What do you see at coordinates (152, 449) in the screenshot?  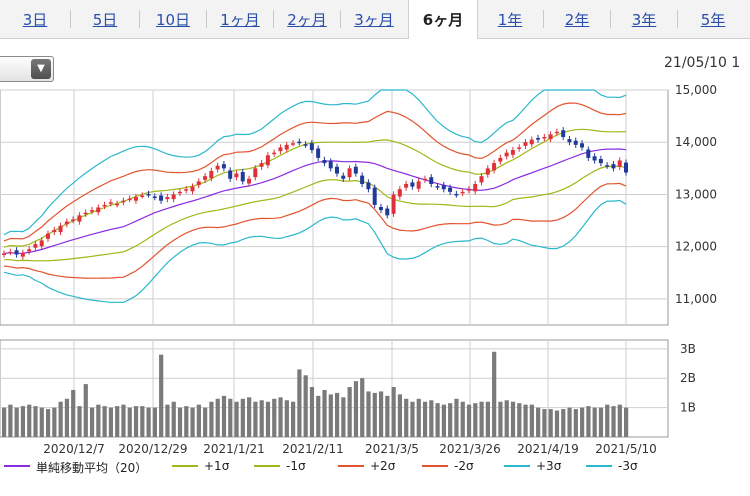 I see `x-tick-label: 2020/12/29` at bounding box center [152, 449].